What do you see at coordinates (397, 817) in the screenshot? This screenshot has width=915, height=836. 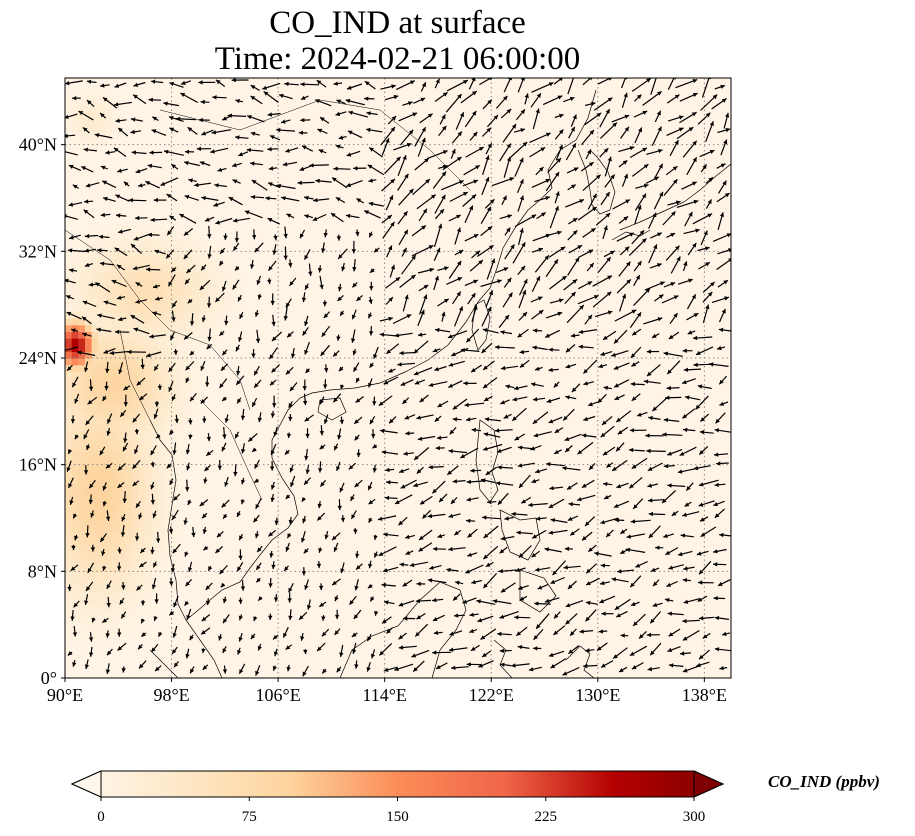 I see `colorbar-tick-label: 150` at bounding box center [397, 817].